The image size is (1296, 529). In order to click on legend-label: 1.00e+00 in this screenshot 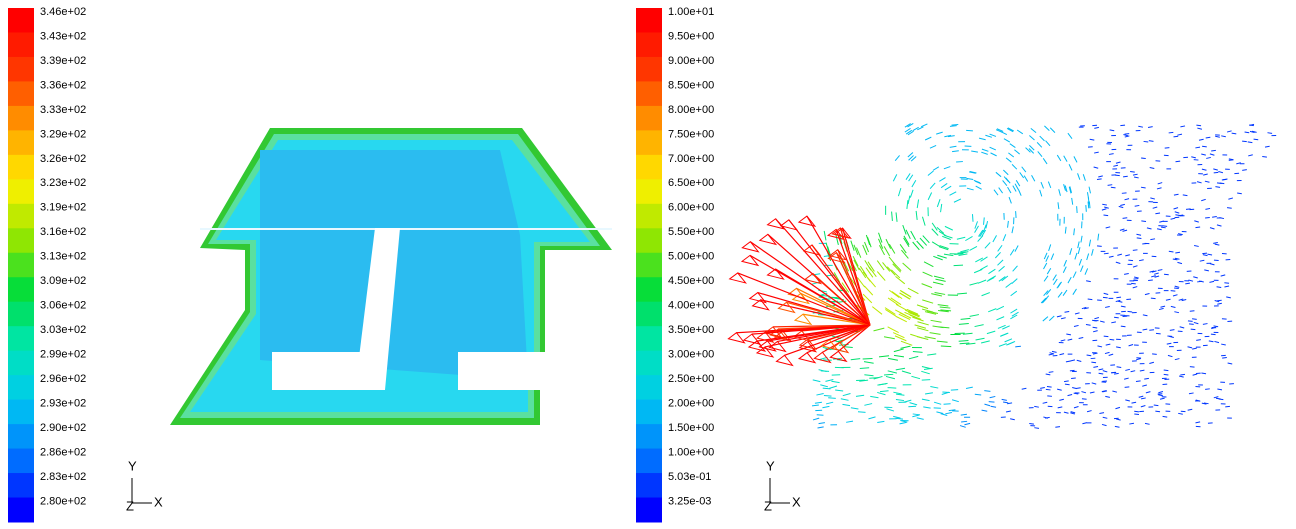, I will do `click(691, 452)`.